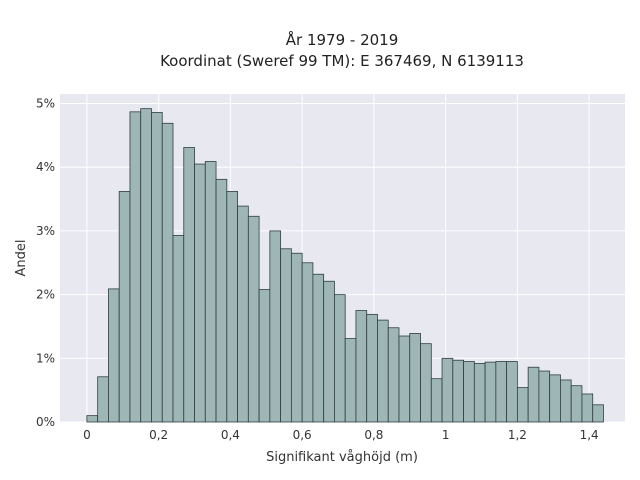  I want to click on y-tick-label: 0%, so click(45, 422).